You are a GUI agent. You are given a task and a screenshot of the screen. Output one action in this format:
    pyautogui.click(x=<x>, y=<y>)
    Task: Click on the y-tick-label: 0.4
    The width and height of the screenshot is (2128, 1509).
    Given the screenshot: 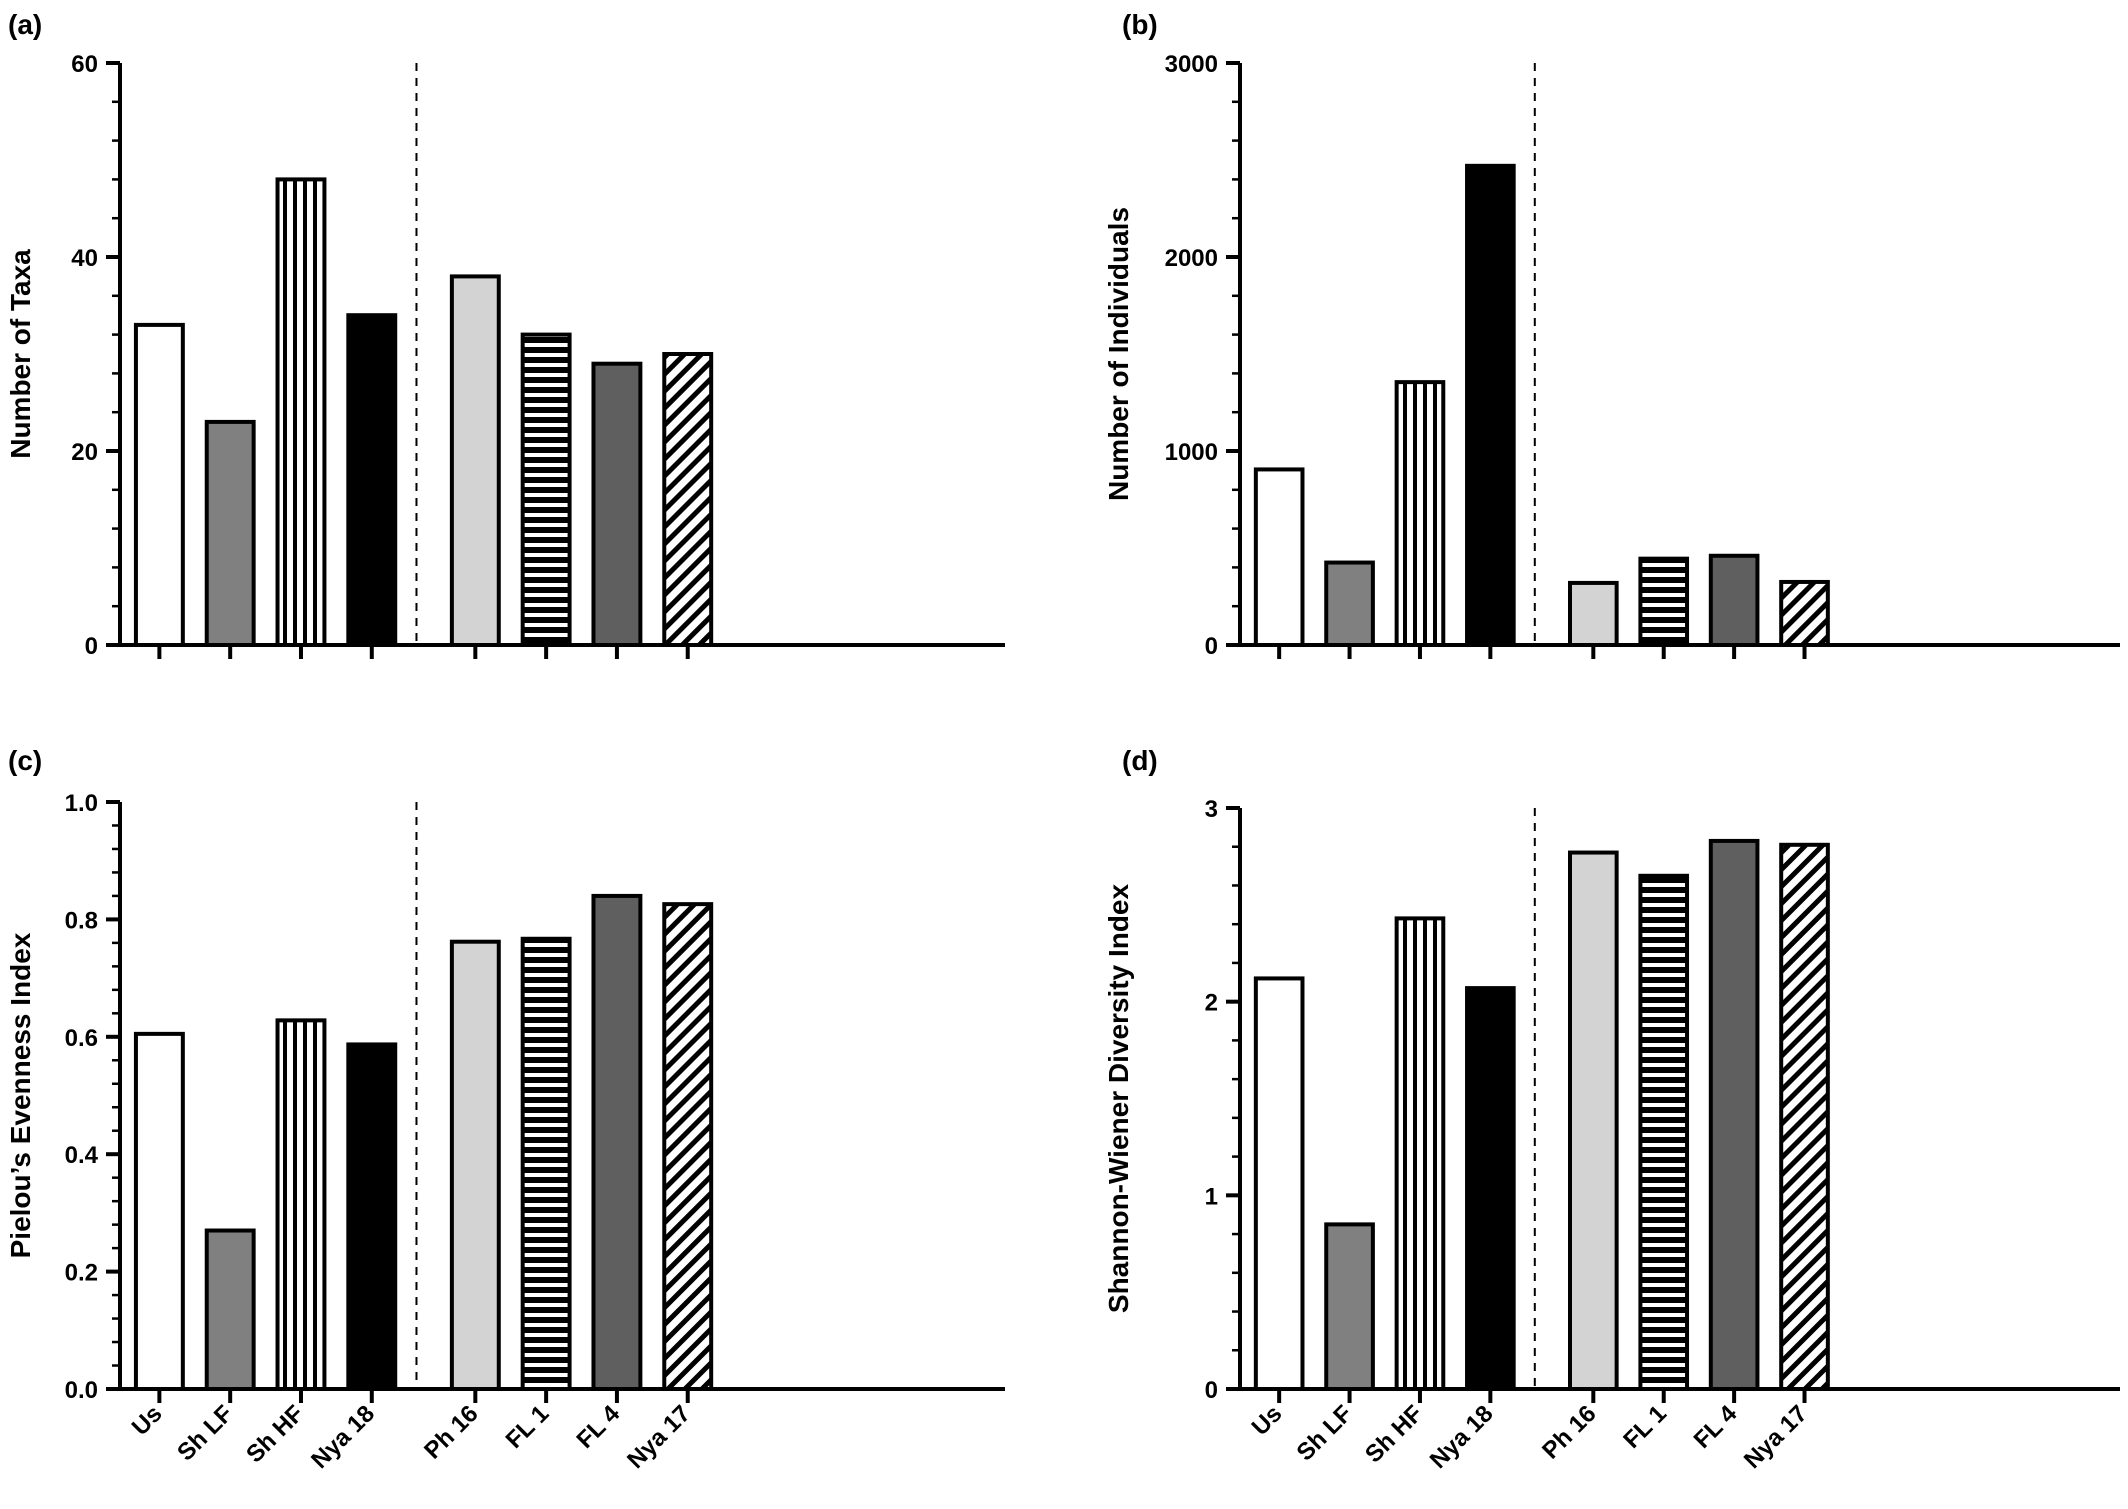 What is the action you would take?
    pyautogui.click(x=82, y=1155)
    